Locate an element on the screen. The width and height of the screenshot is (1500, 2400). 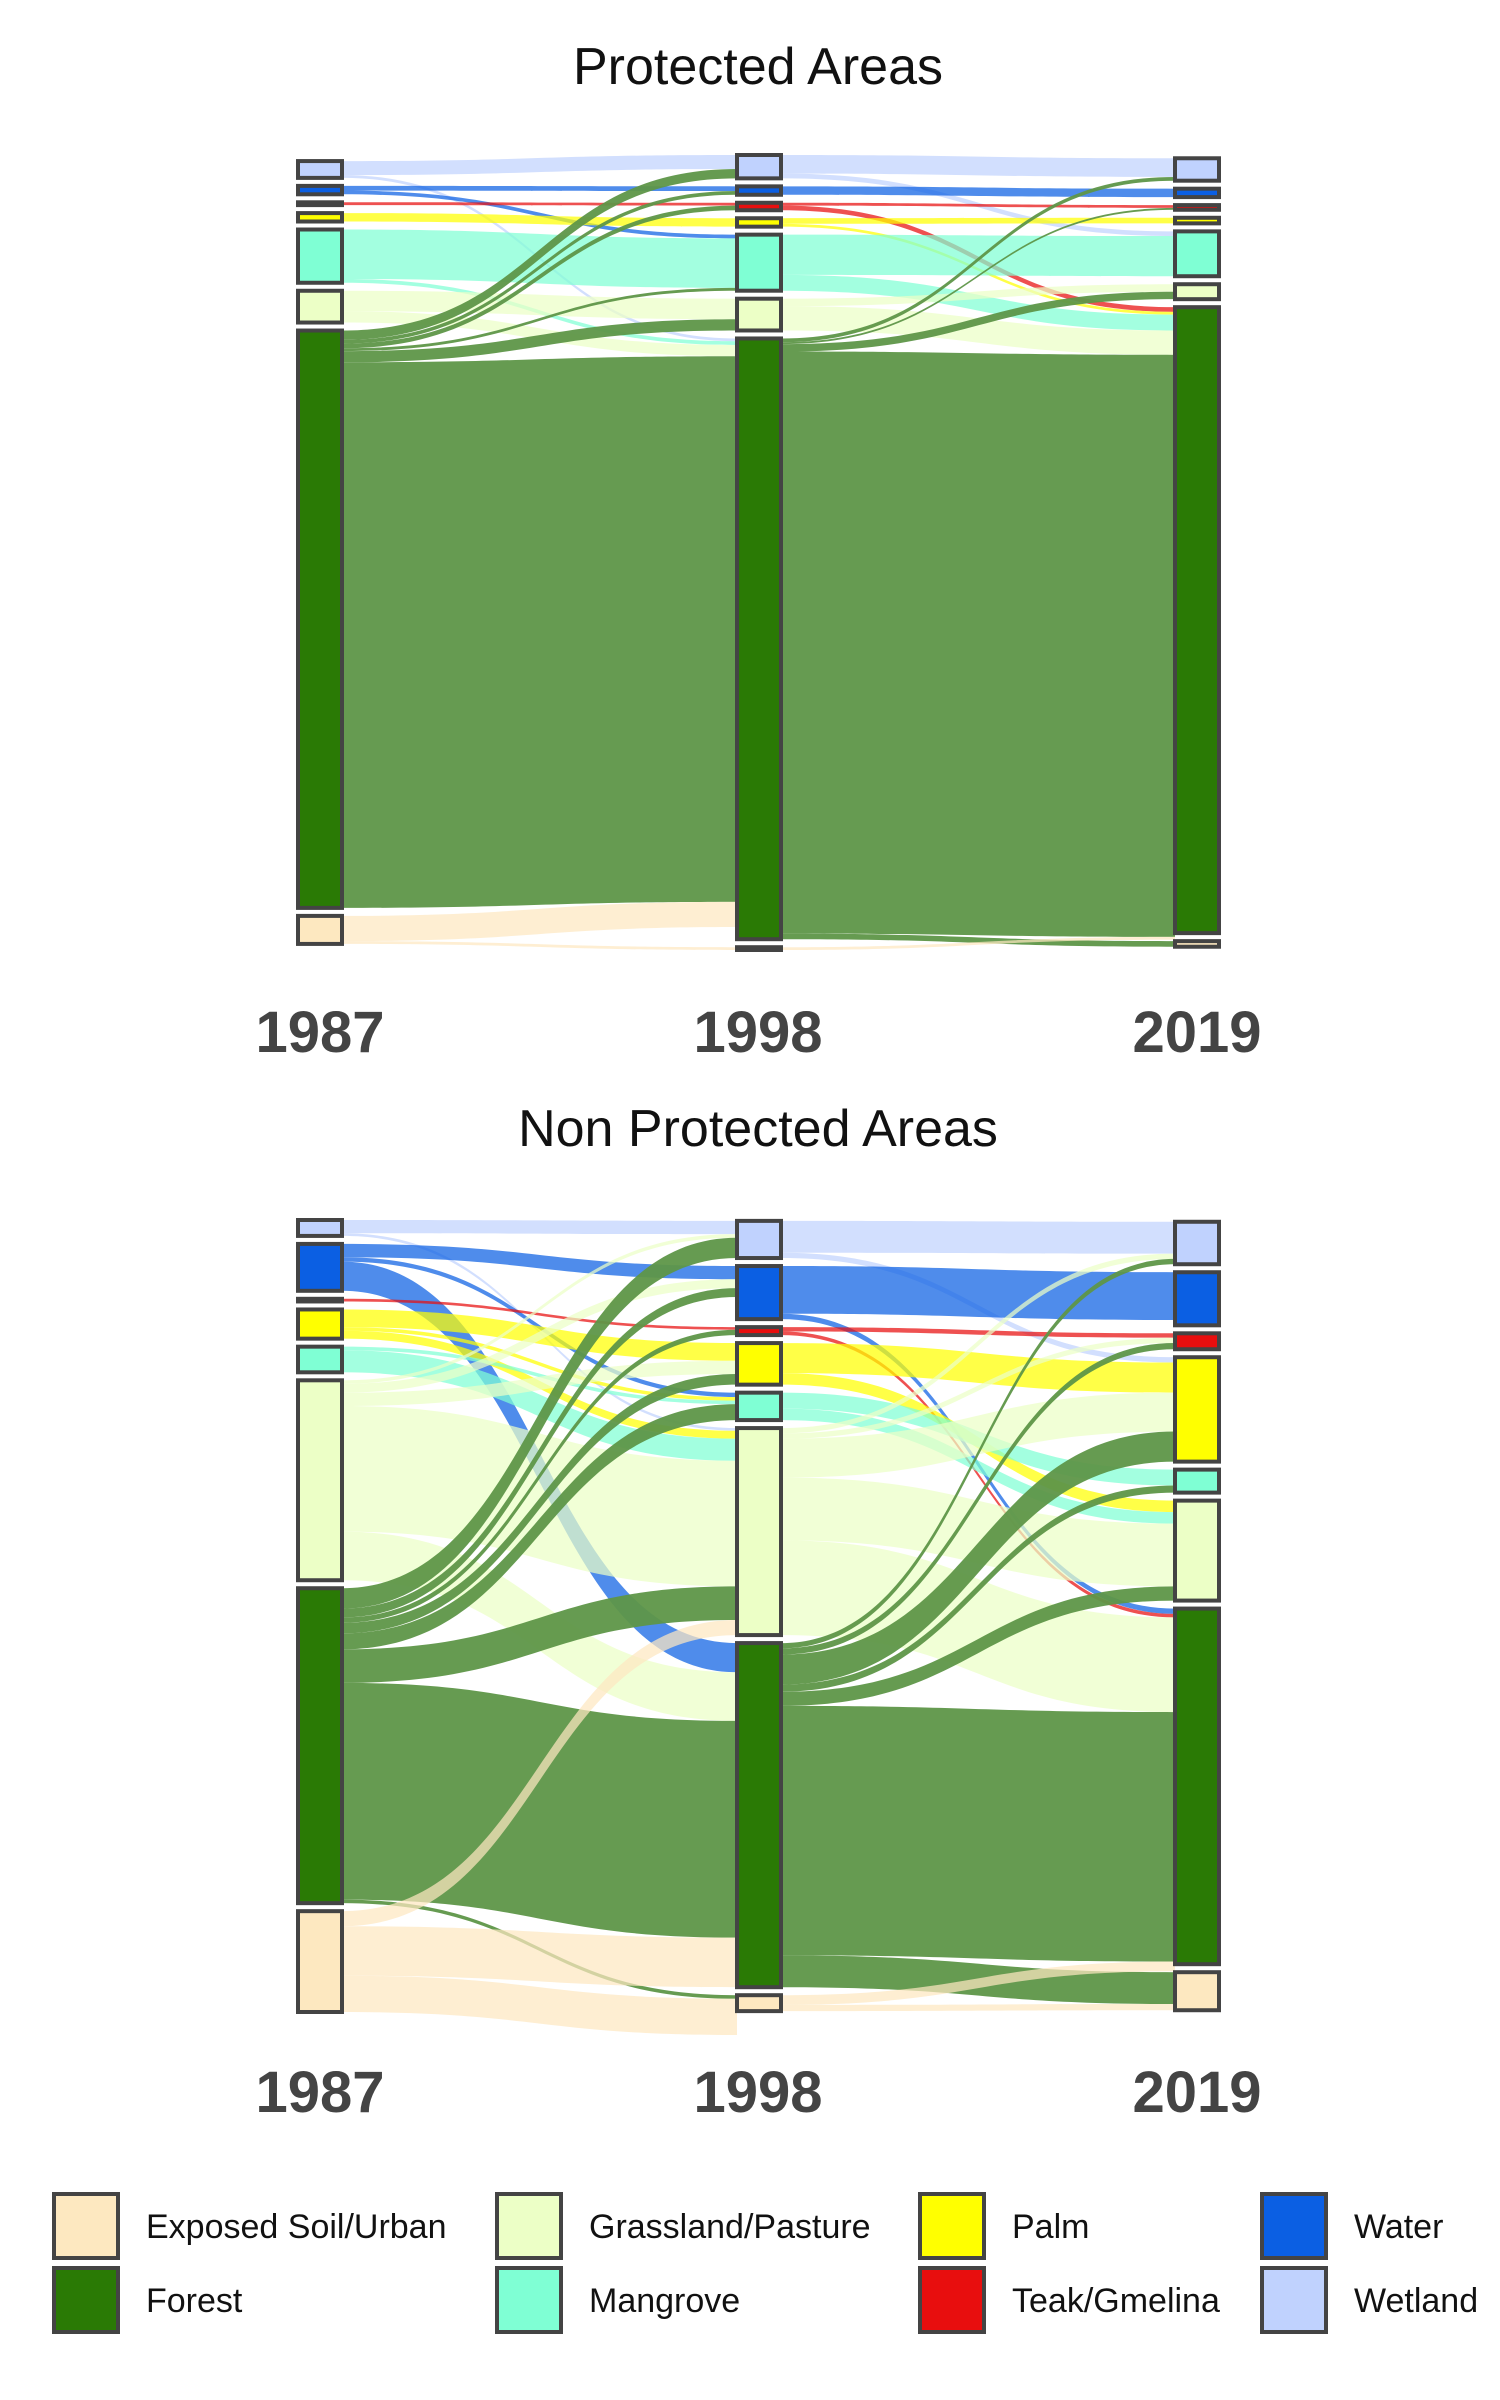
stage-label: 1987 is located at coordinates (319, 2092).